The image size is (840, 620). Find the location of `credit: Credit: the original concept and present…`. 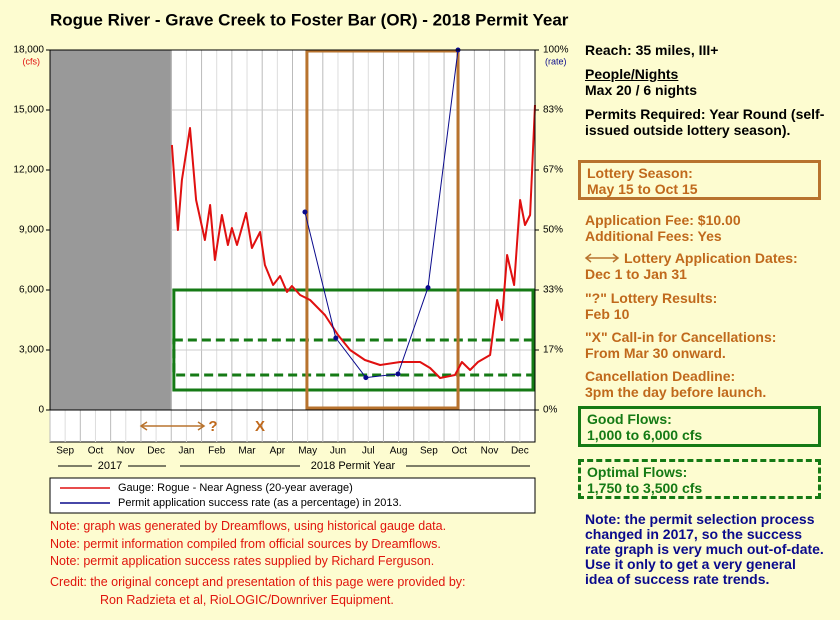

credit: Credit: the original concept and present… is located at coordinates (258, 582).